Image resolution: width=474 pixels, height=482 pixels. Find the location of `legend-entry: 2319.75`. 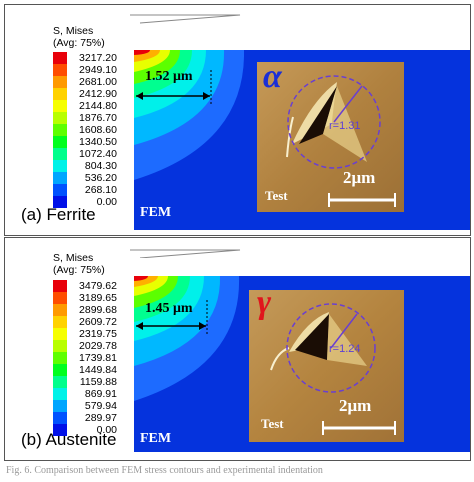

legend-entry: 2319.75 is located at coordinates (85, 334).